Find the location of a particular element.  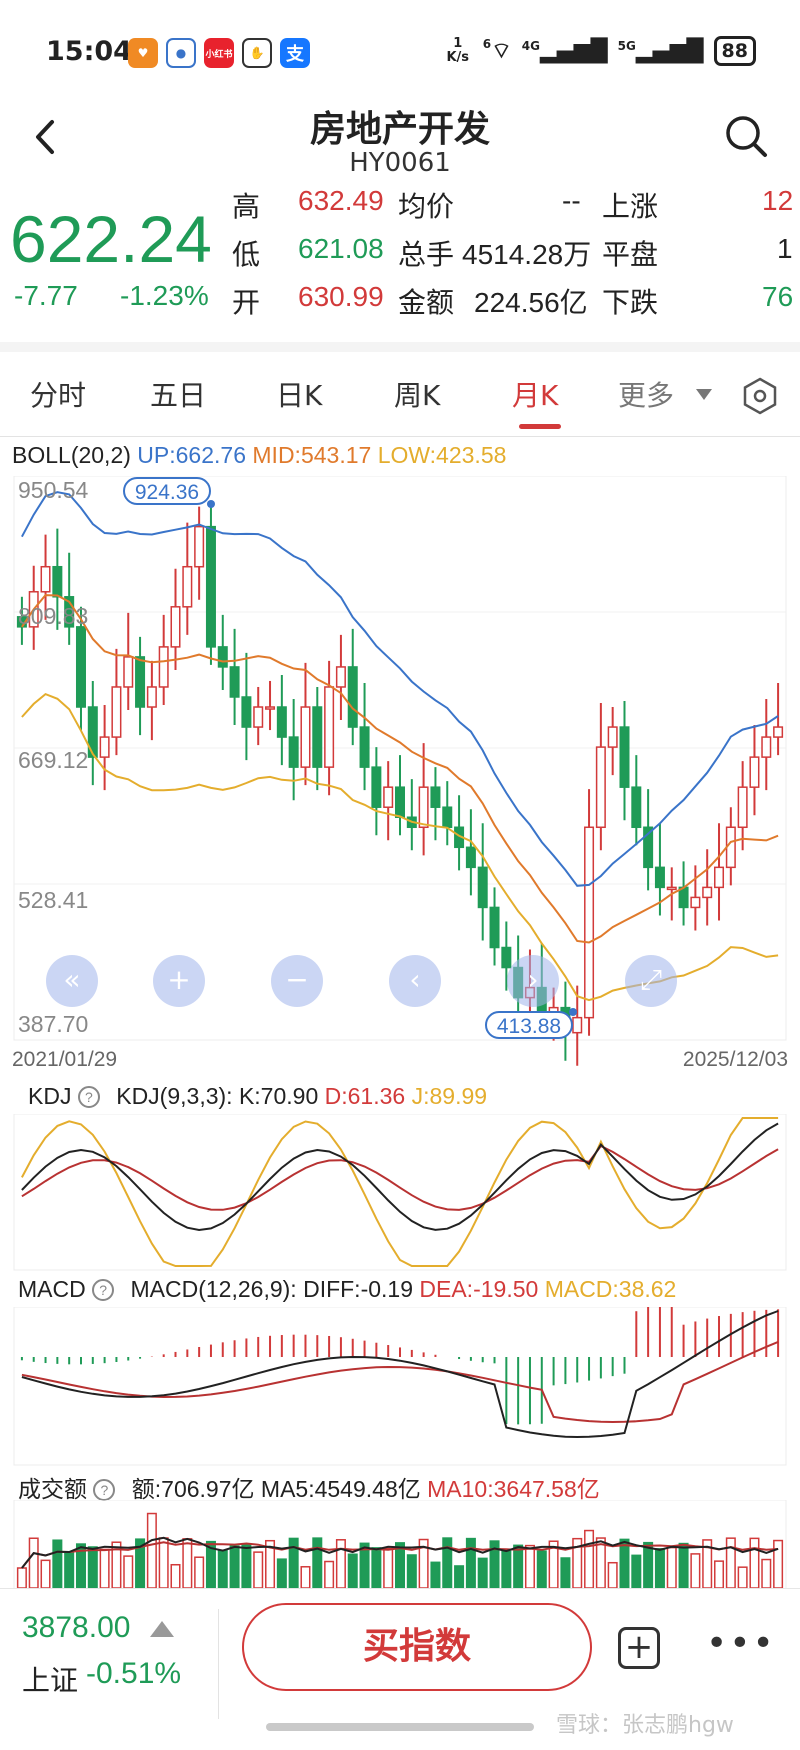

turnover-chart is located at coordinates (400, 1544).